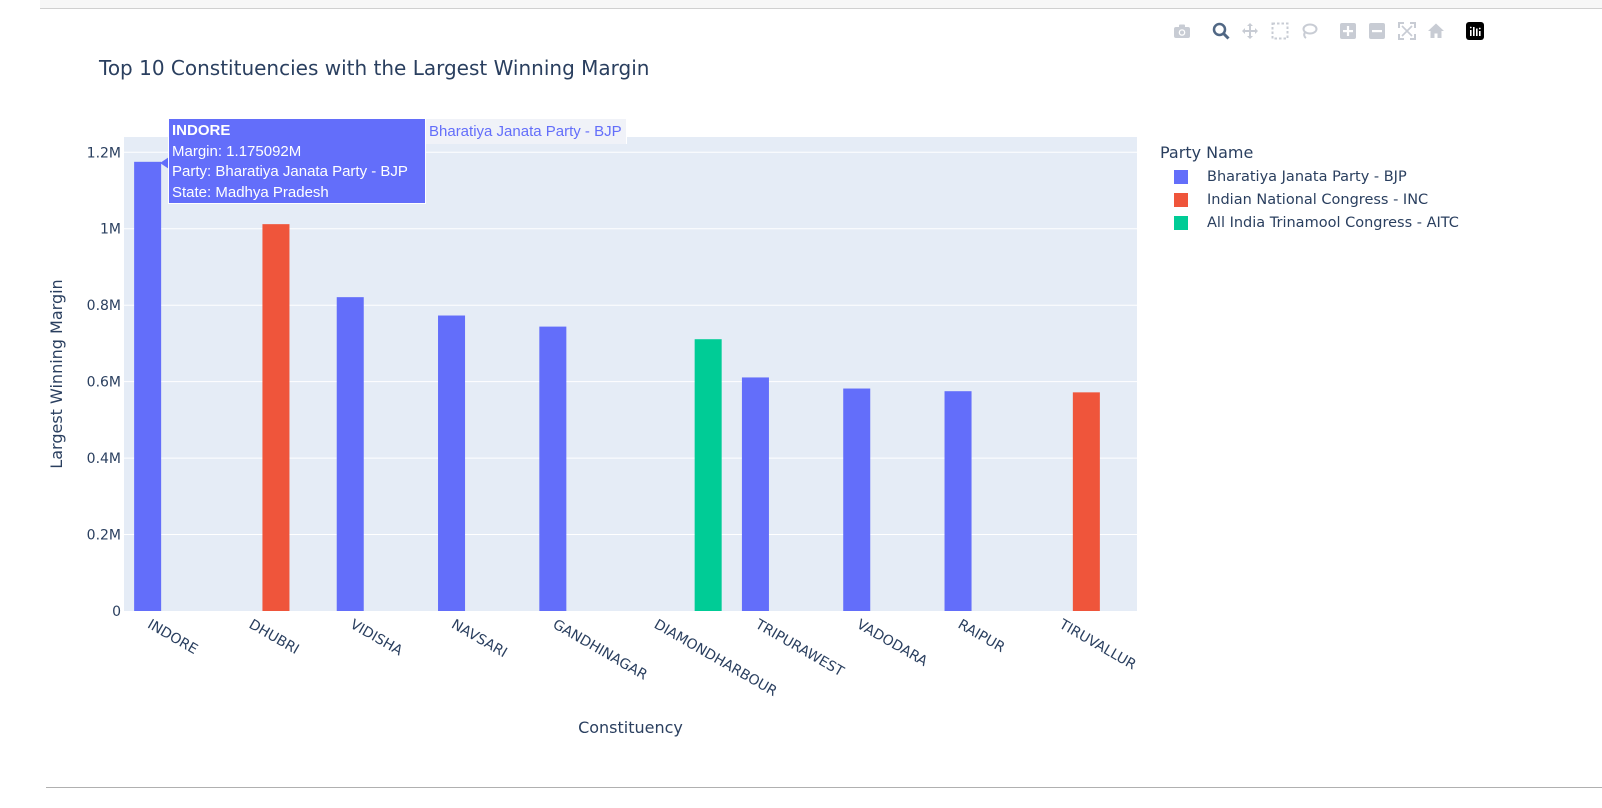 This screenshot has height=808, width=1602. Describe the element at coordinates (1348, 31) in the screenshot. I see `zoom-in-icon` at that location.